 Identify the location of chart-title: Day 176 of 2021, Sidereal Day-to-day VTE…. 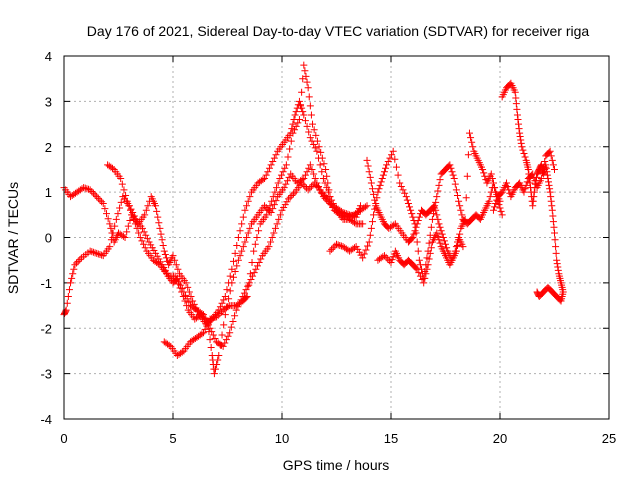
(338, 31).